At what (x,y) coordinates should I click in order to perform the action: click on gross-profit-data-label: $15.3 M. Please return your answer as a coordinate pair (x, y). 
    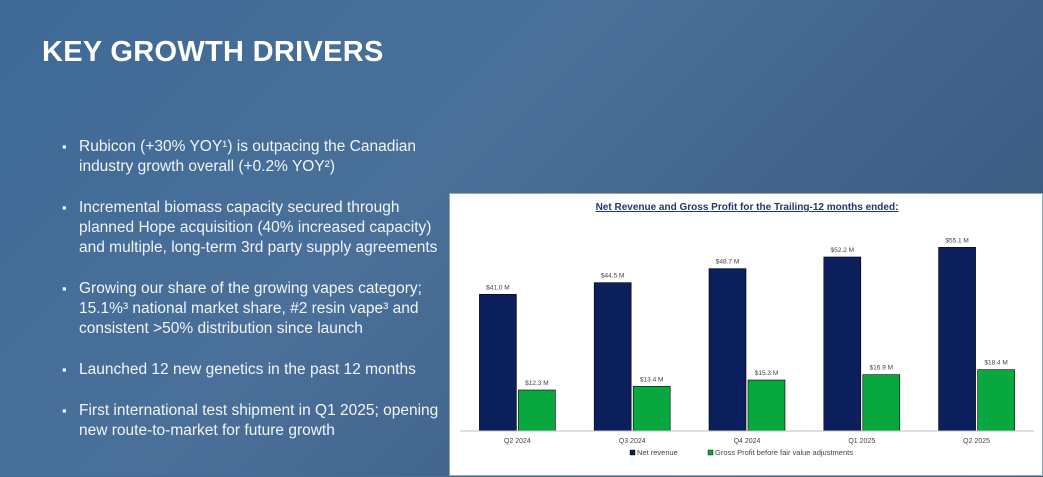
    Looking at the image, I should click on (767, 373).